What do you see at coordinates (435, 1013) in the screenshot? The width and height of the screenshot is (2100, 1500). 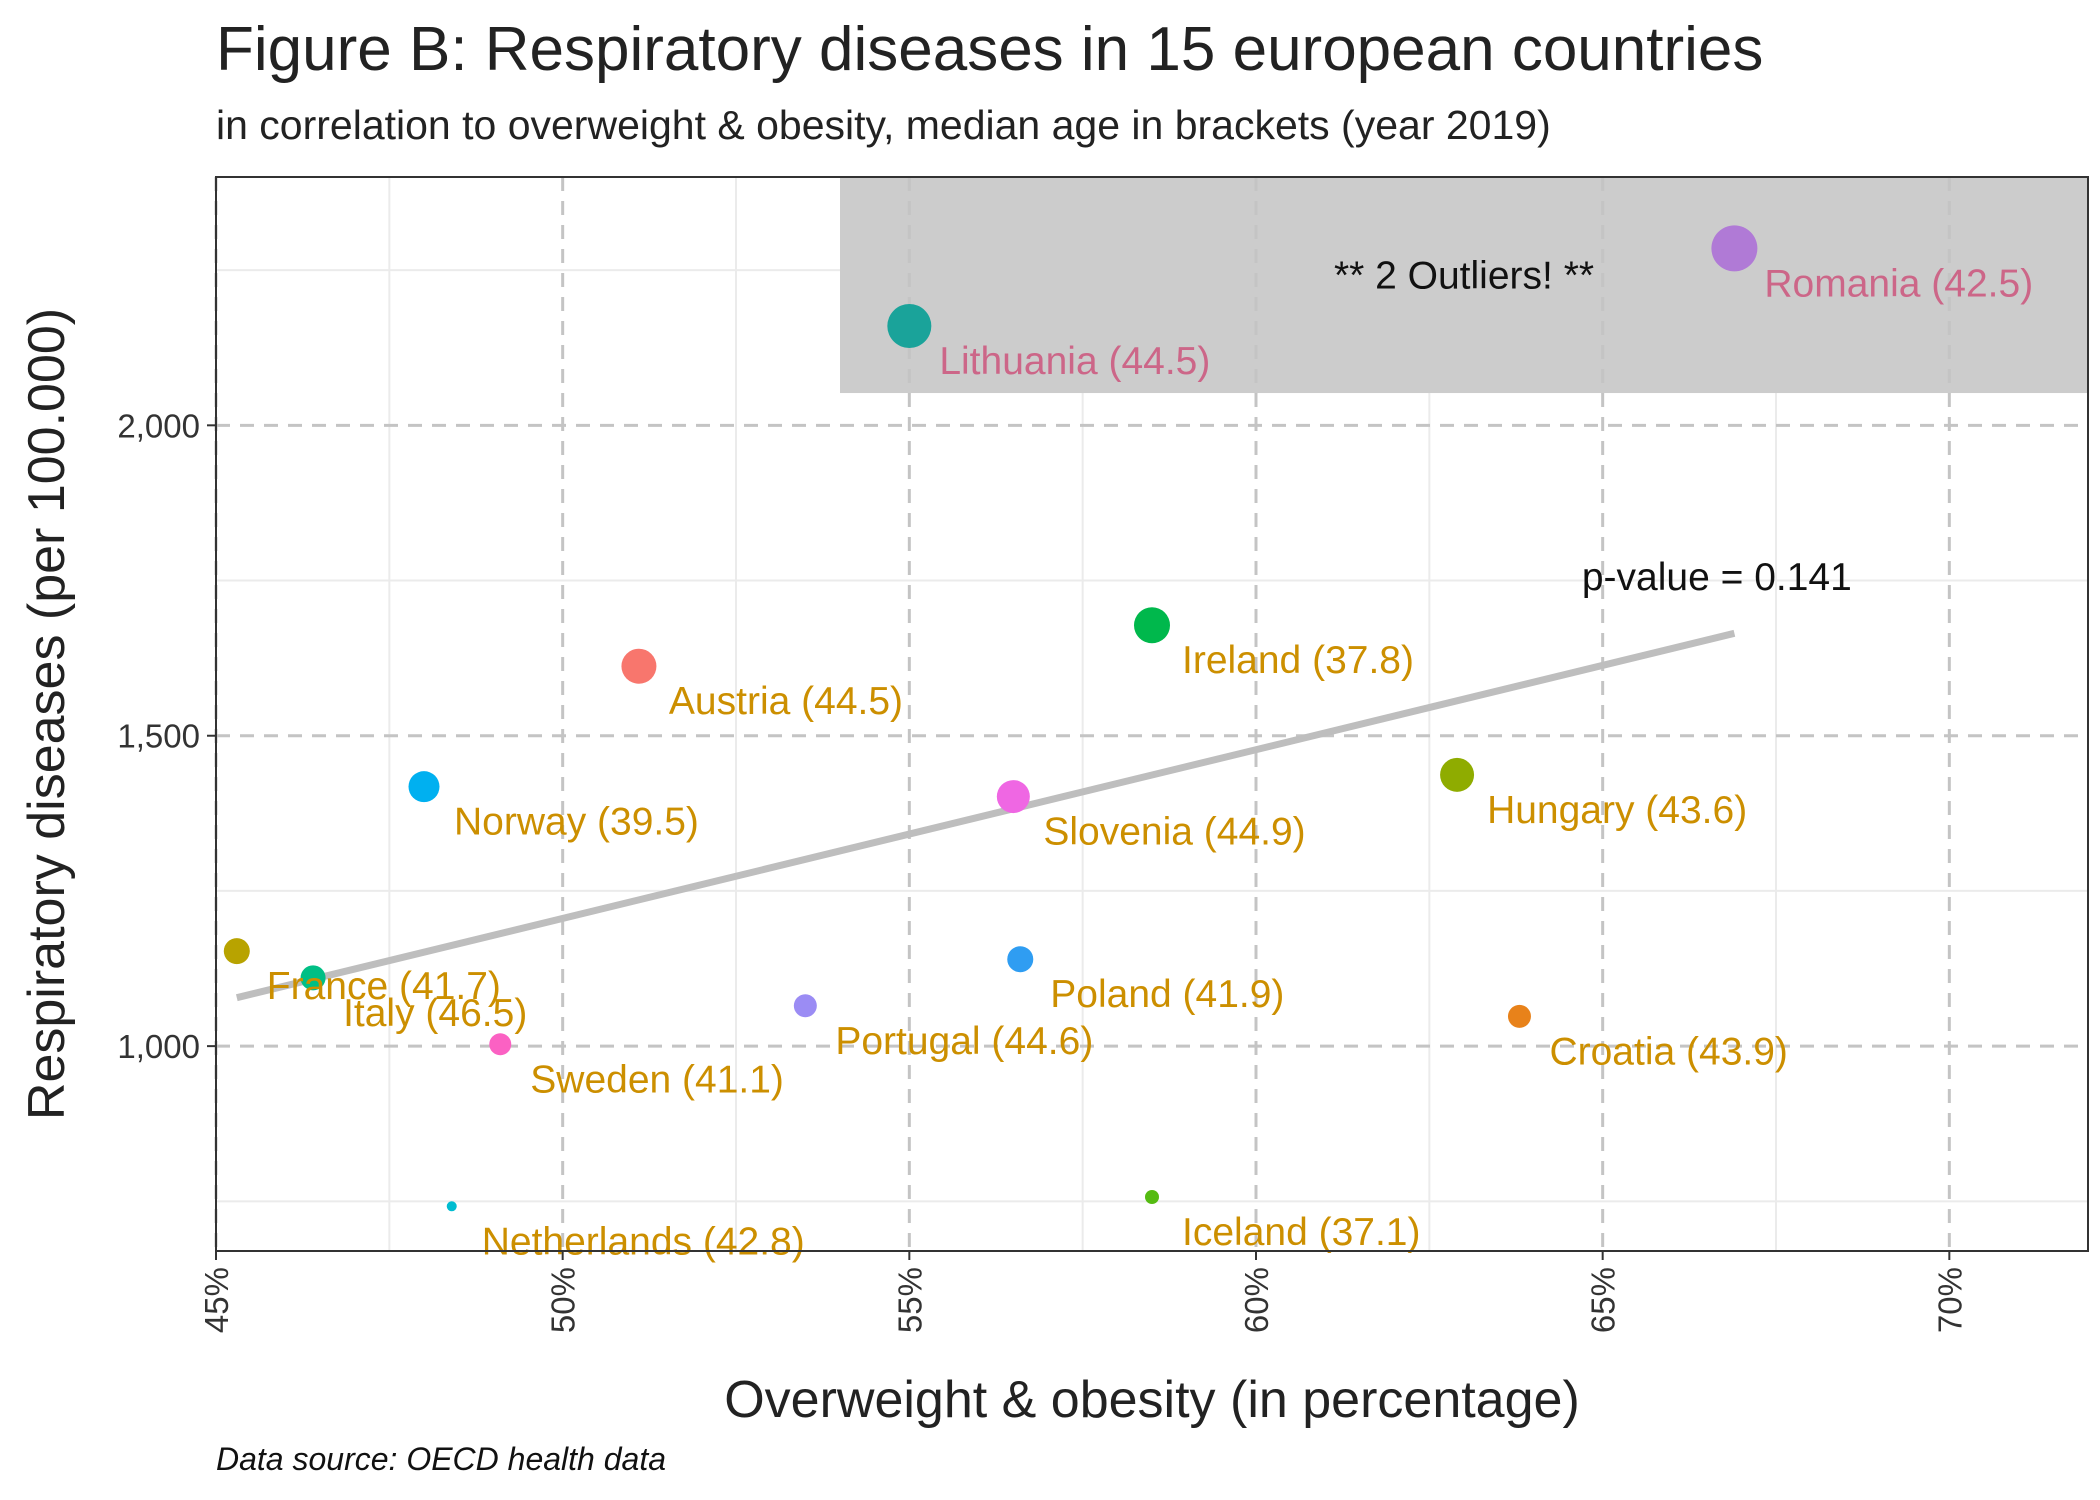 I see `point-label: Italy (46.5)` at bounding box center [435, 1013].